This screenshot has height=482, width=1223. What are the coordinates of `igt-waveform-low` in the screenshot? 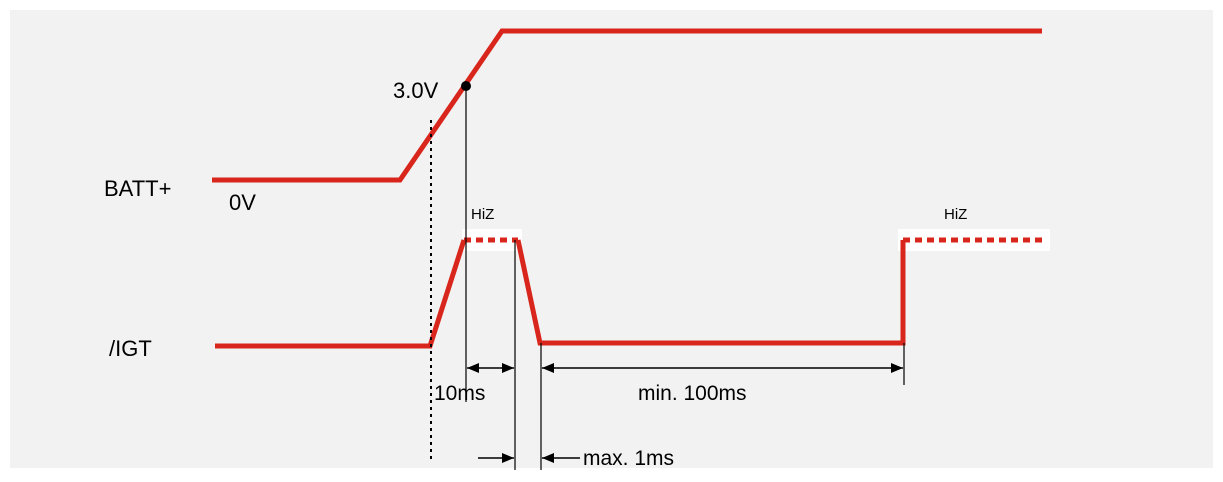 It's located at (710, 292).